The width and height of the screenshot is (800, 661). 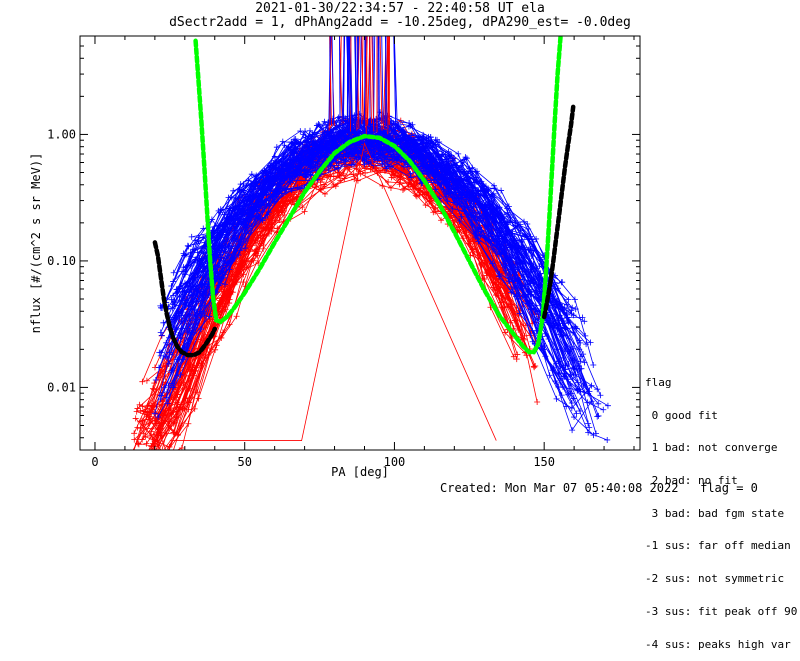 What do you see at coordinates (721, 514) in the screenshot?
I see `legend-entry: 3 bad: bad fgm state` at bounding box center [721, 514].